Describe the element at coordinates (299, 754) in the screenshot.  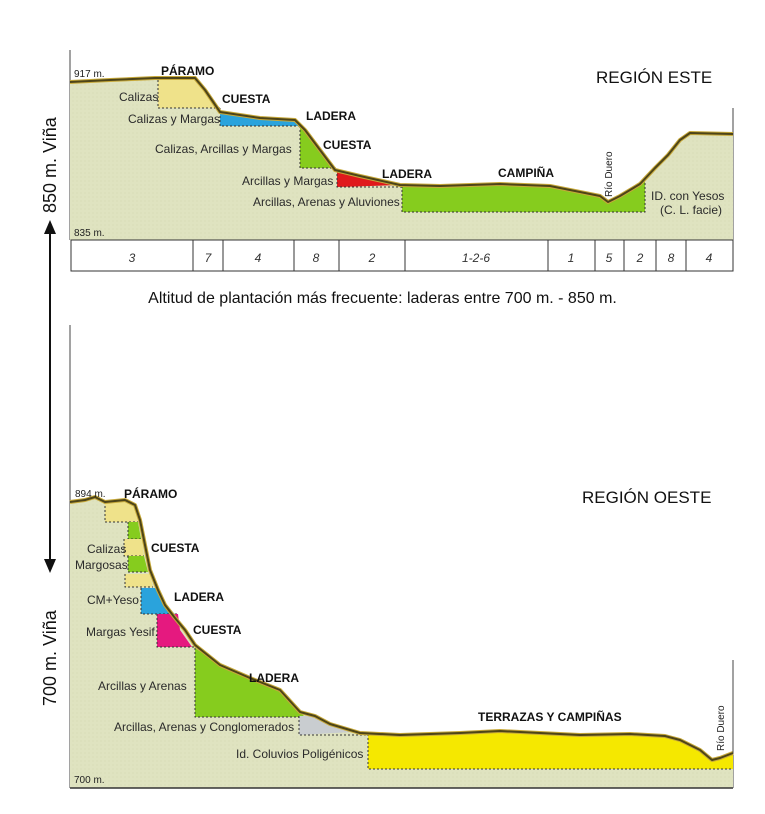
I see `west-layer-label-coluvios: Id. Coluvios Poligénicos` at that location.